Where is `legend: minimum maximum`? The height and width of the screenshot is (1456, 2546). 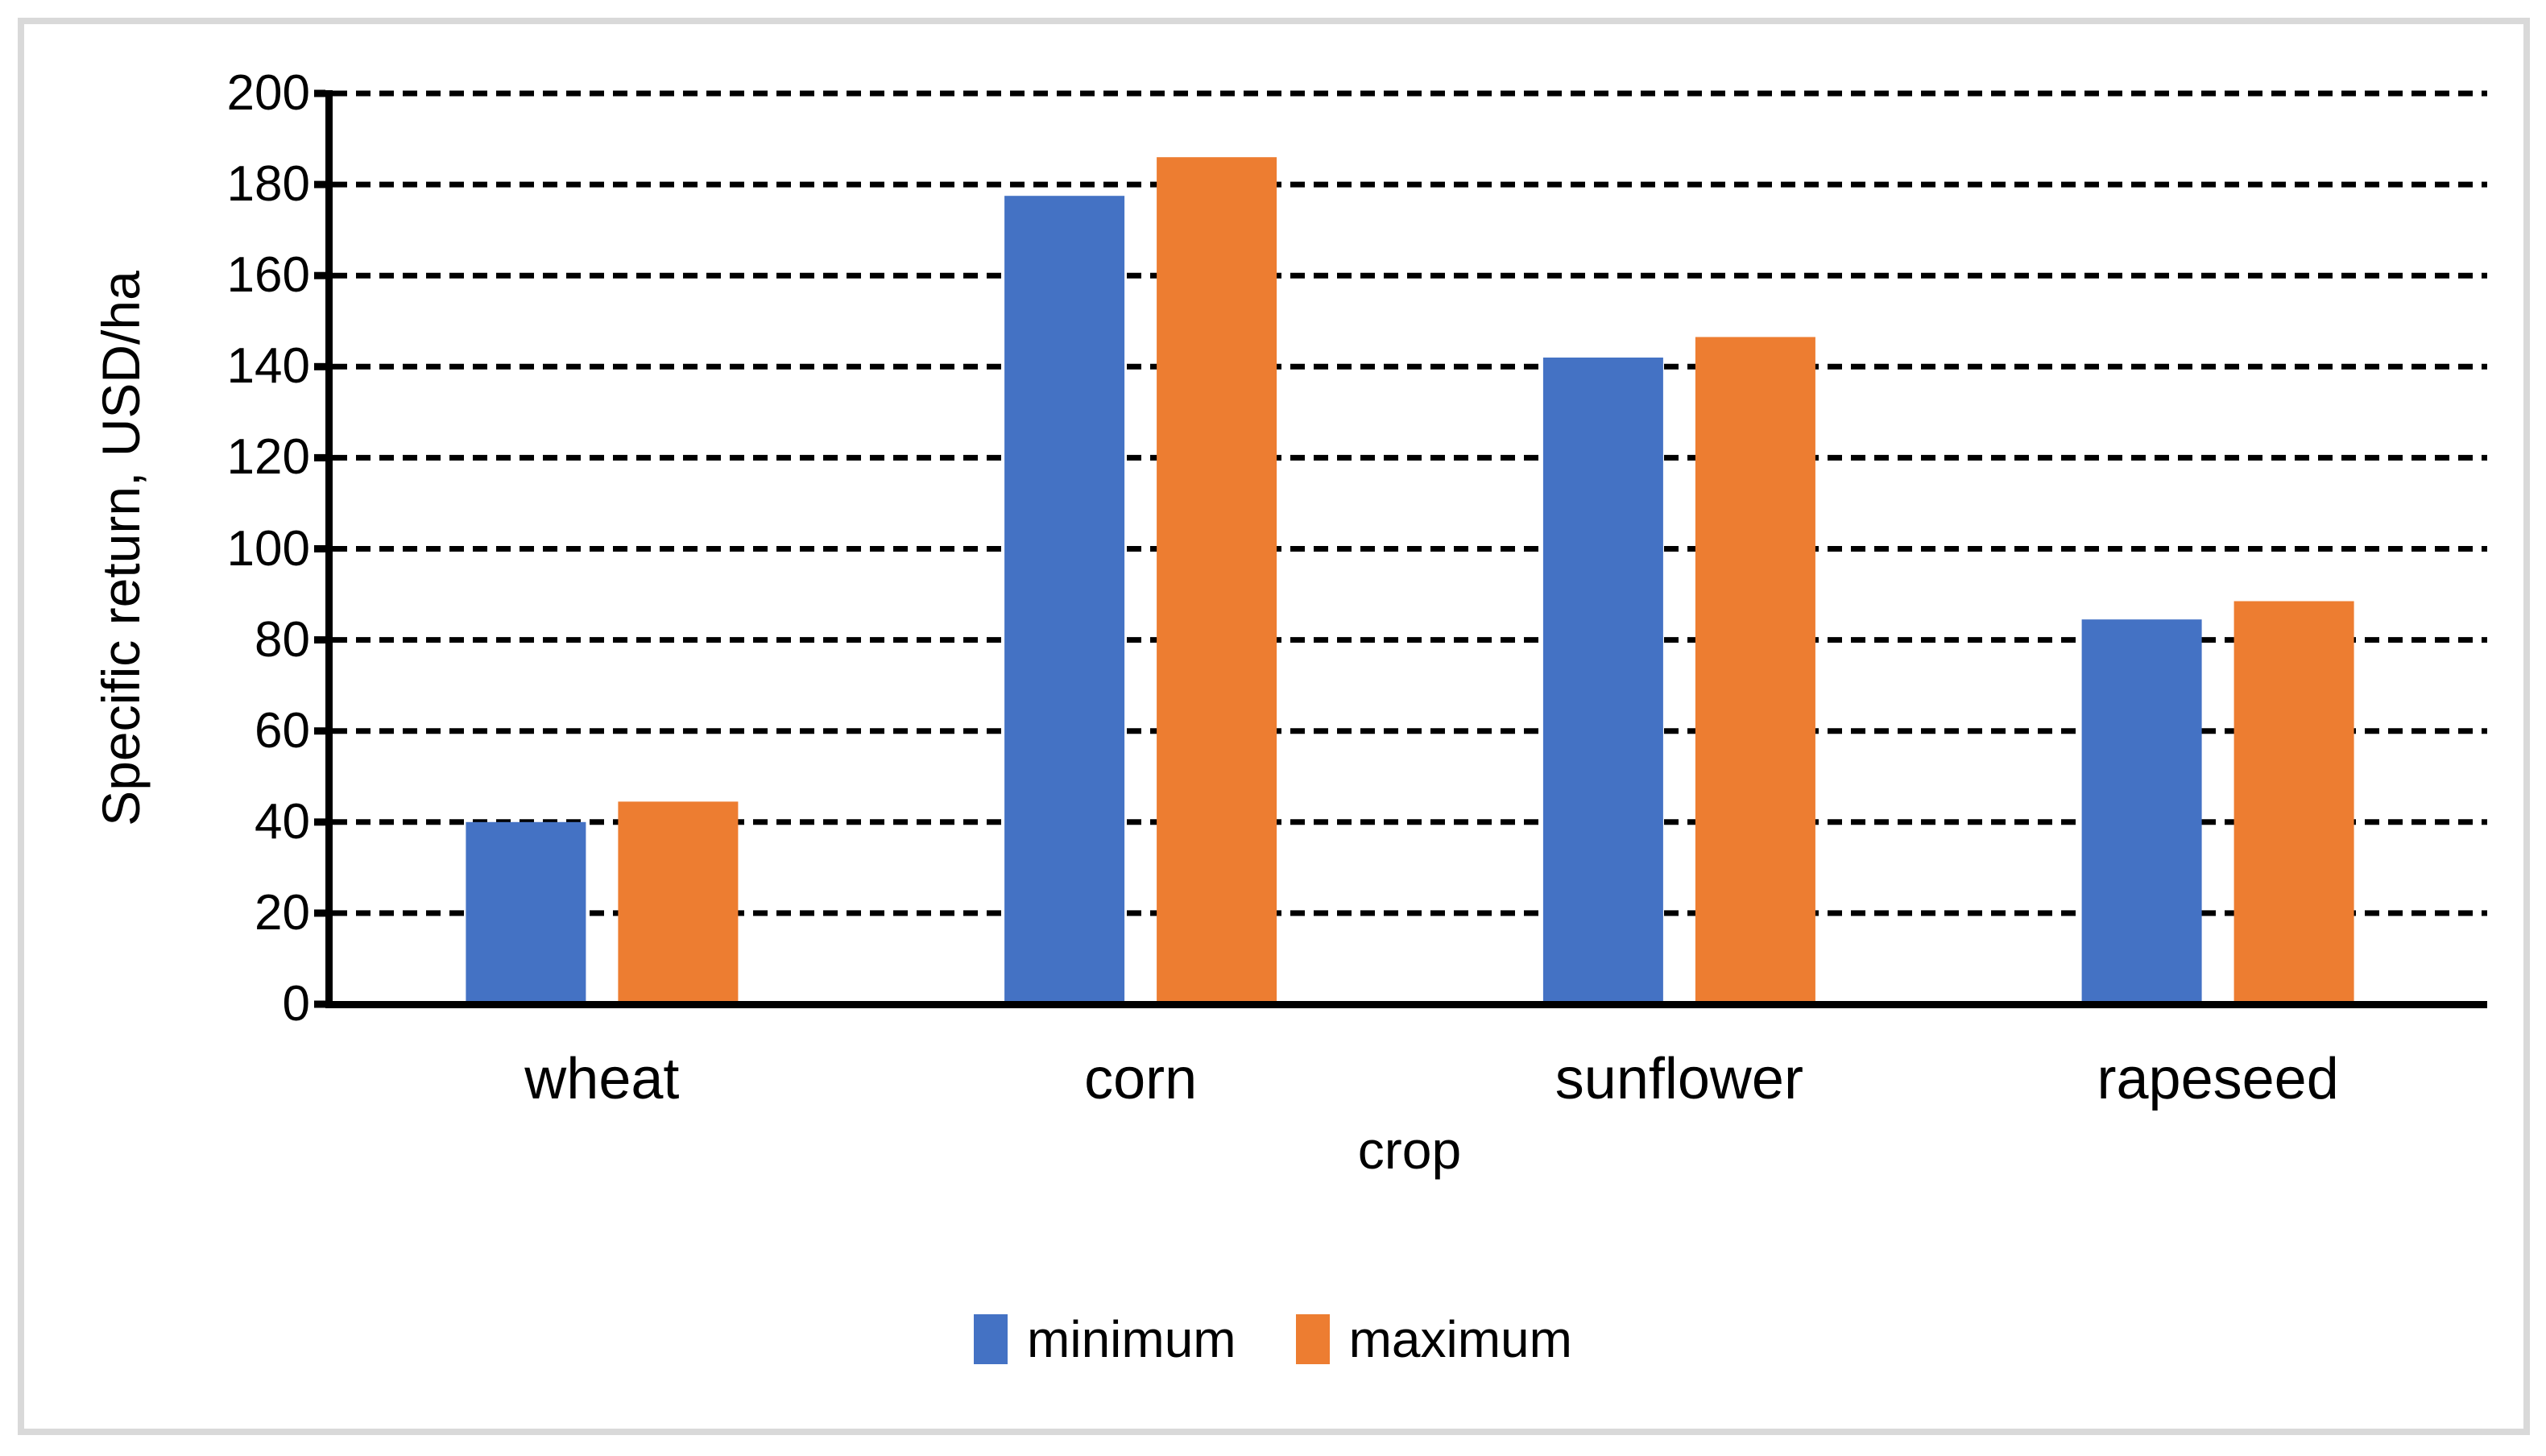 legend: minimum maximum is located at coordinates (1273, 1339).